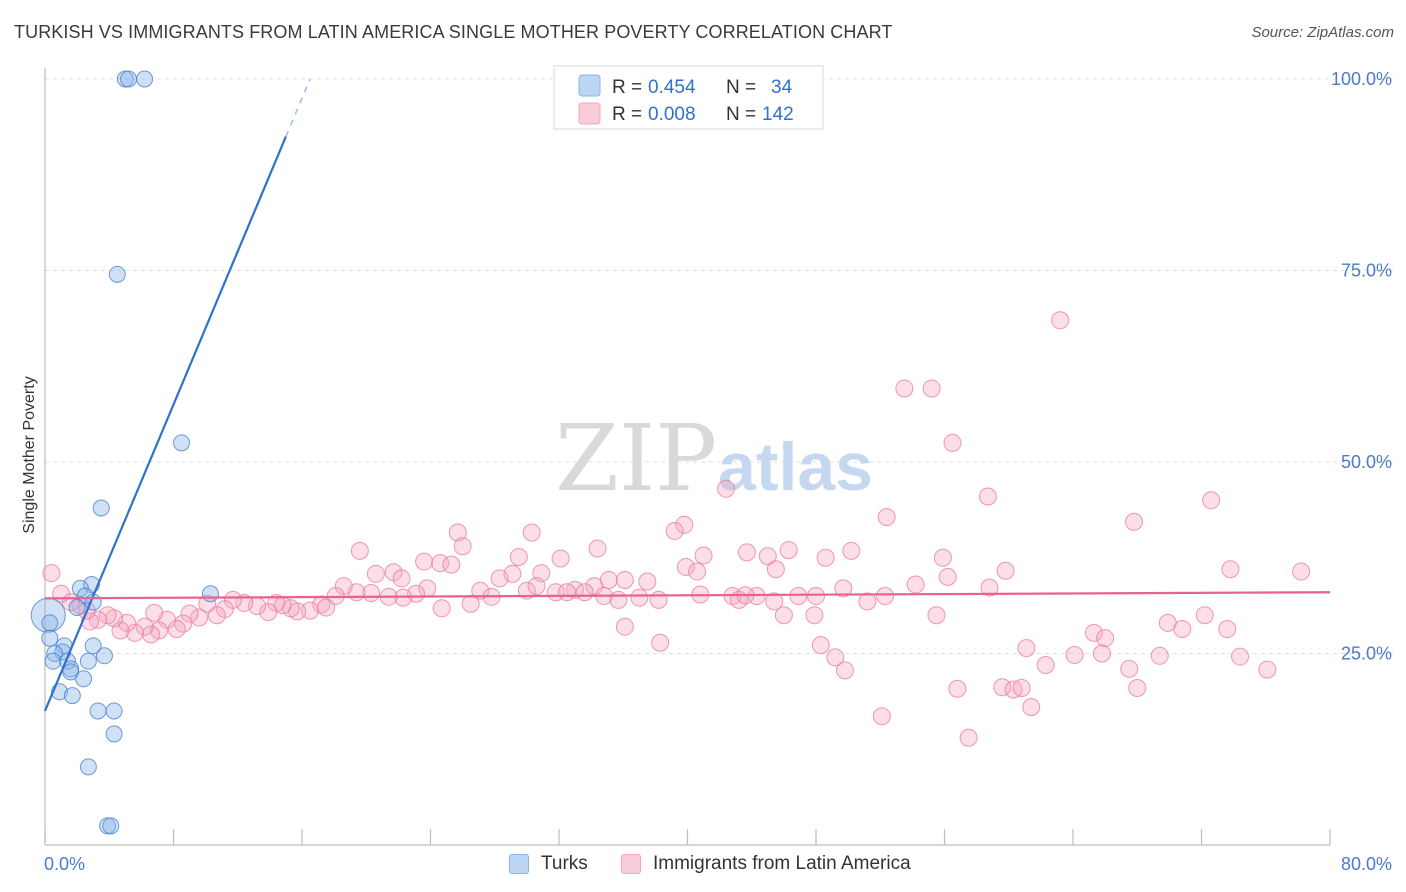 The width and height of the screenshot is (1406, 892). What do you see at coordinates (589, 85) in the screenshot?
I see `legend-swatch-turks` at bounding box center [589, 85].